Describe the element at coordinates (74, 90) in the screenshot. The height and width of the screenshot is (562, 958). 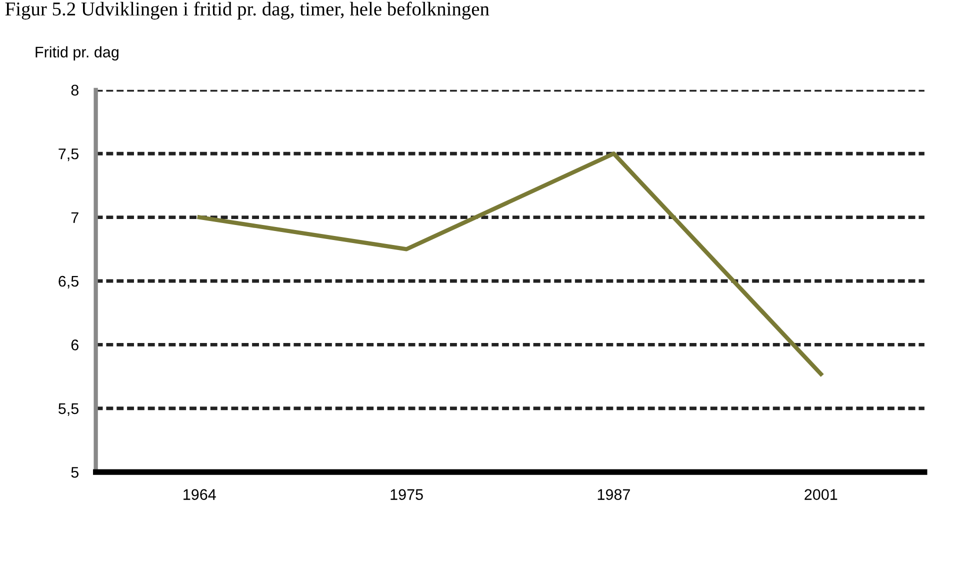
I see `y-tick-label: 8` at that location.